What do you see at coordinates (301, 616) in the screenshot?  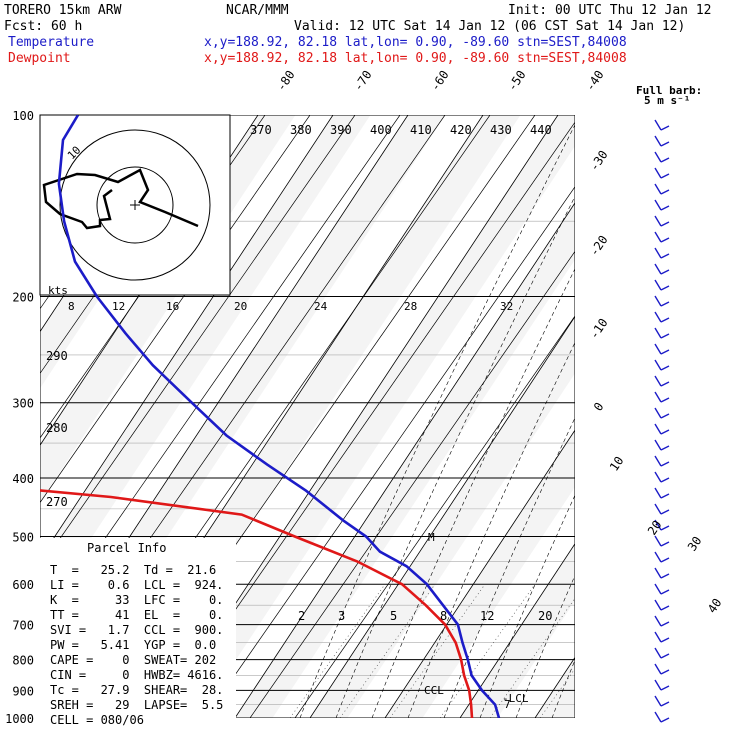 I see `mixing-ratio-label: 2` at bounding box center [301, 616].